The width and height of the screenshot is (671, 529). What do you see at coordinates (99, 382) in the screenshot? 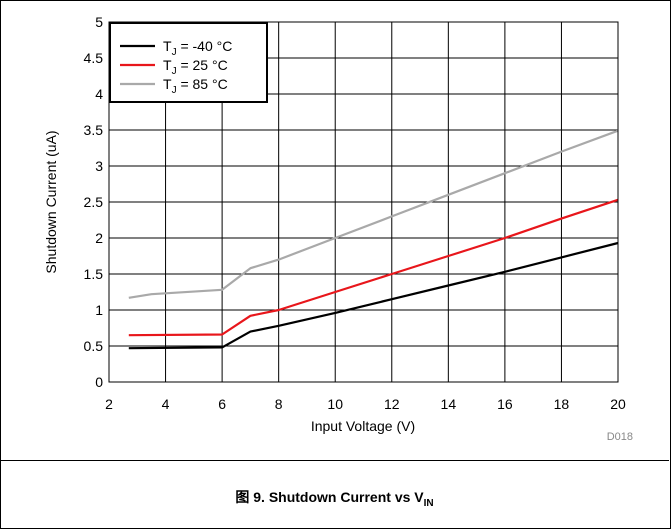
I see `y-tick-label-0: 0` at bounding box center [99, 382].